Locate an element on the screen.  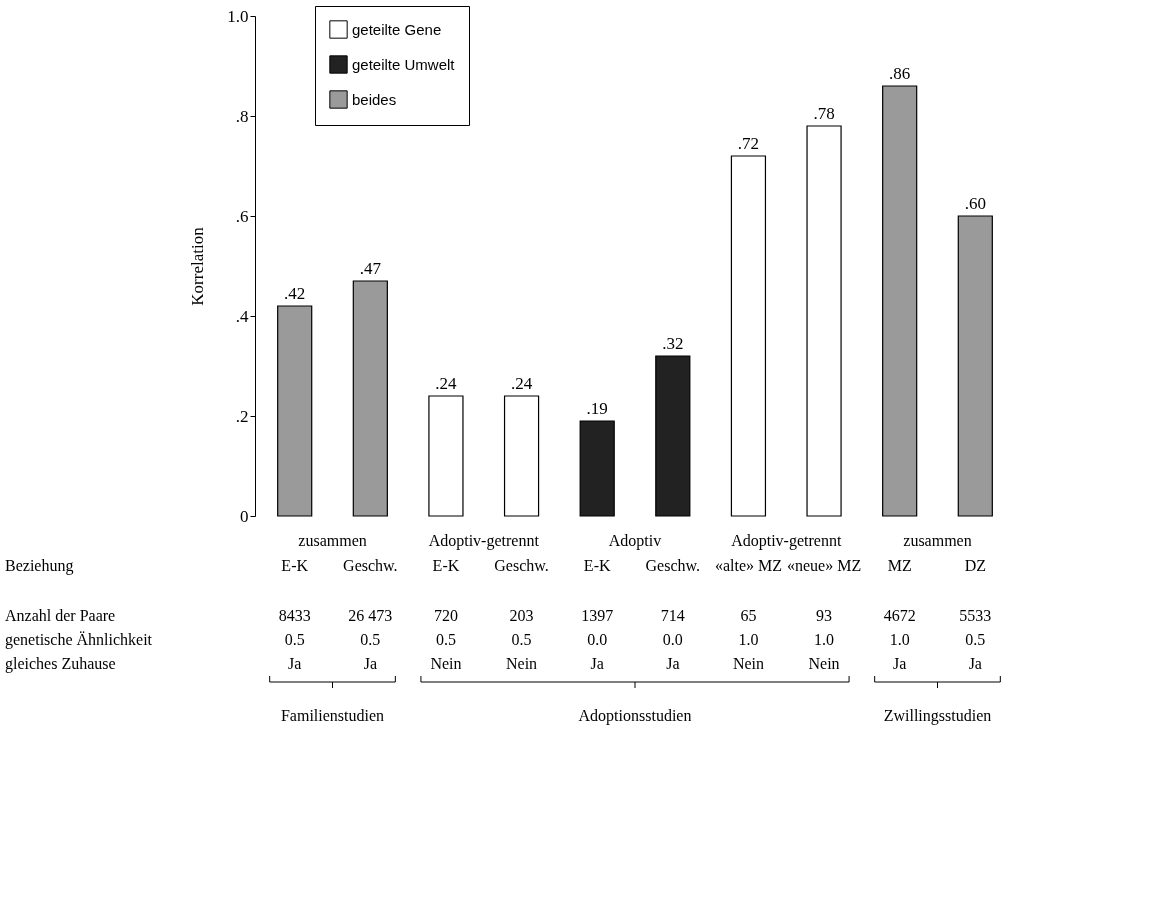
text: 5533 is located at coordinates (975, 615).